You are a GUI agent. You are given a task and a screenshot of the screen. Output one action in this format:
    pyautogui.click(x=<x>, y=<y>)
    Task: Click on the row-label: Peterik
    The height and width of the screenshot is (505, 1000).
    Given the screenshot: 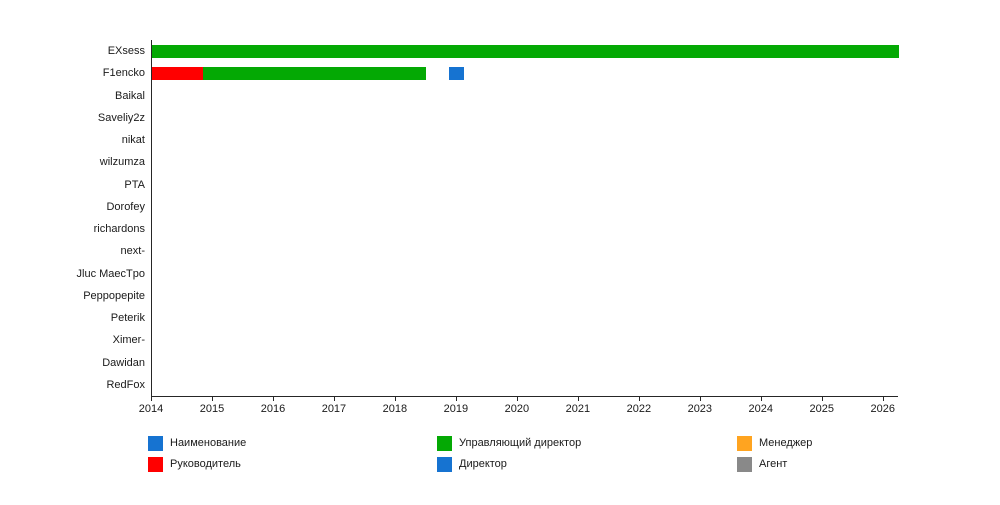 What is the action you would take?
    pyautogui.click(x=127, y=318)
    